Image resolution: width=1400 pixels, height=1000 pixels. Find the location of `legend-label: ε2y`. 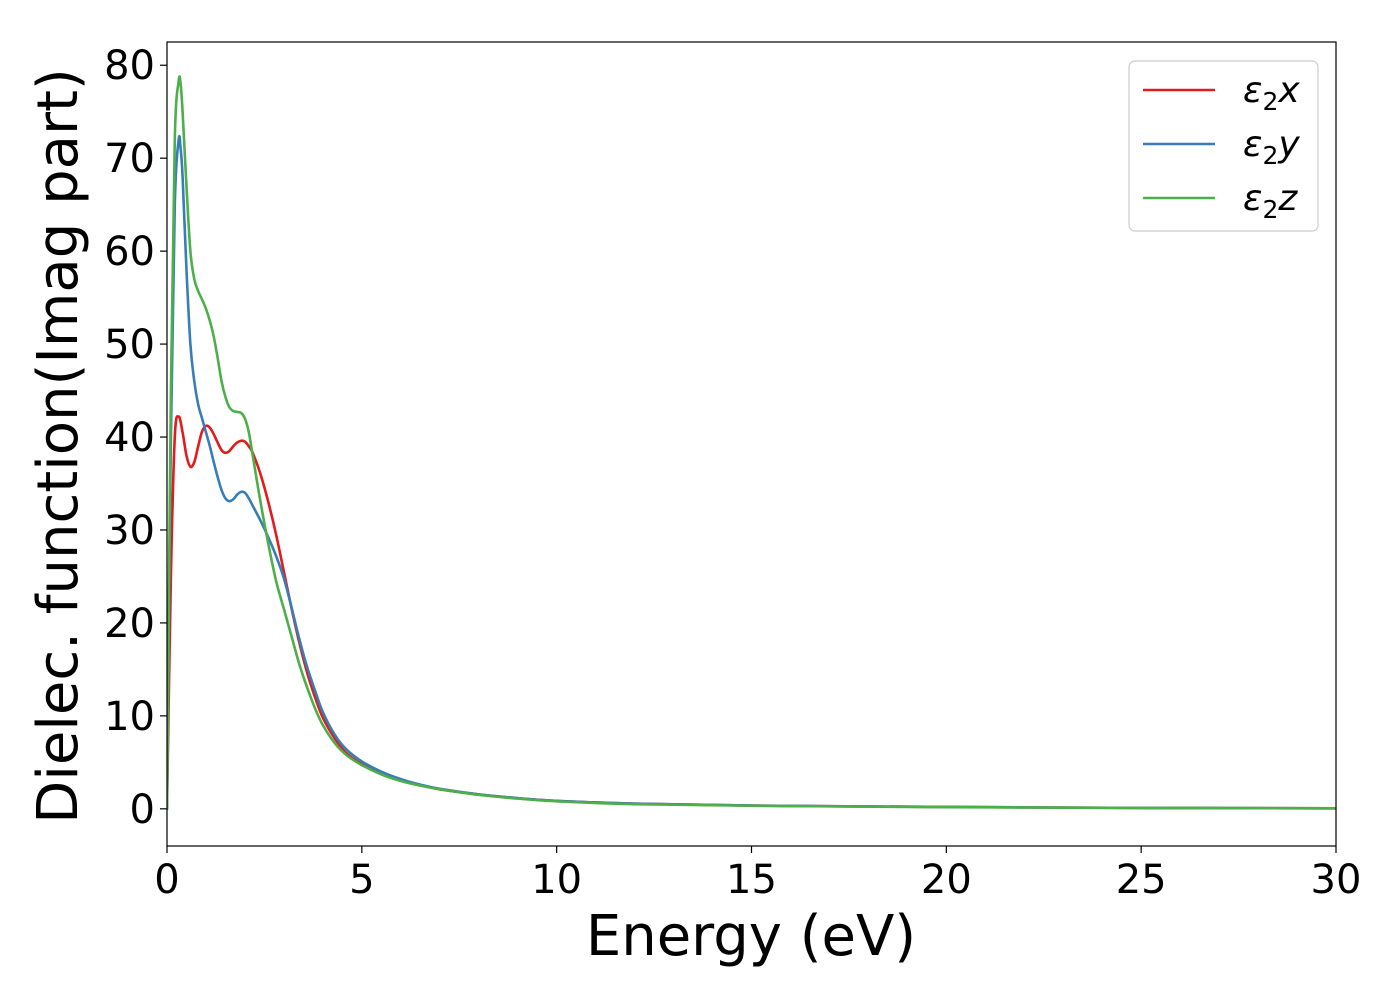

legend-label: ε2y is located at coordinates (1271, 147).